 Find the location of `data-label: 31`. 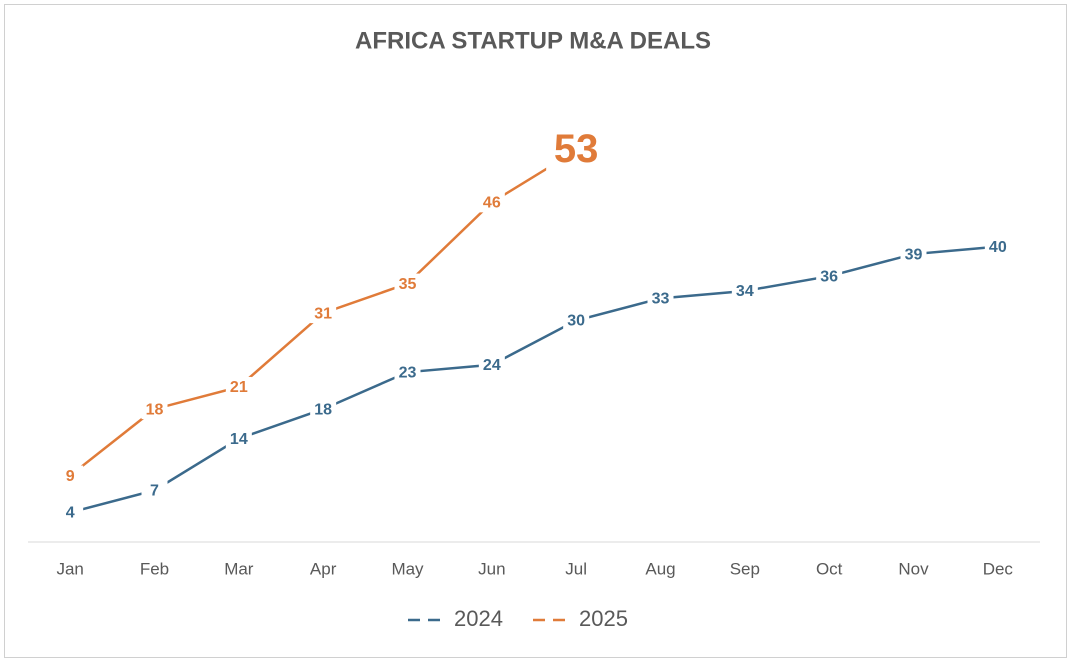

data-label: 31 is located at coordinates (323, 313).